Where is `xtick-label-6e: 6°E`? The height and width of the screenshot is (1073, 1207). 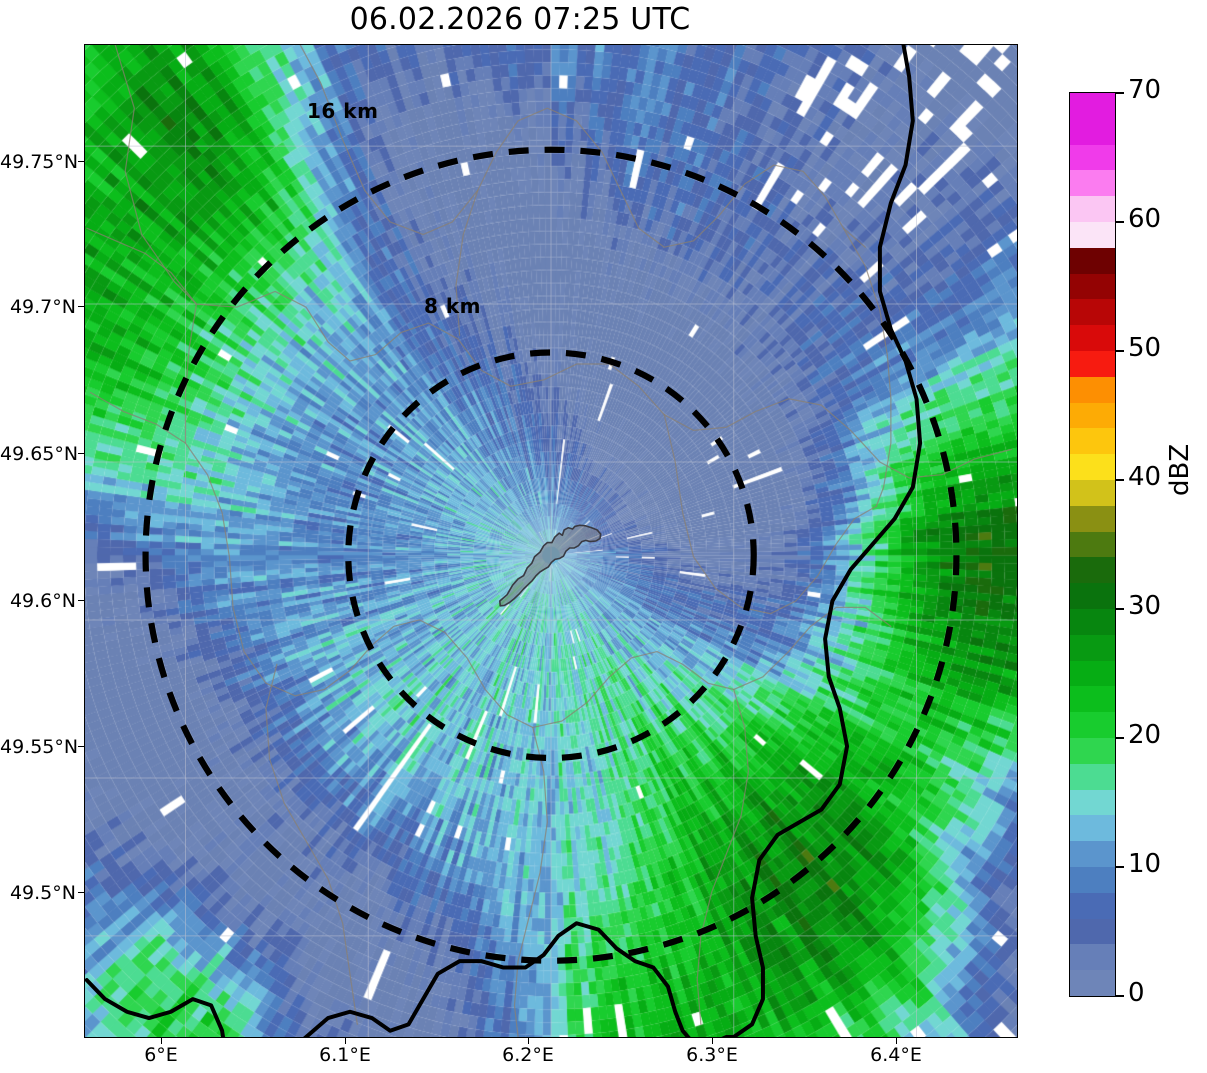
xtick-label-6e: 6°E is located at coordinates (161, 1055).